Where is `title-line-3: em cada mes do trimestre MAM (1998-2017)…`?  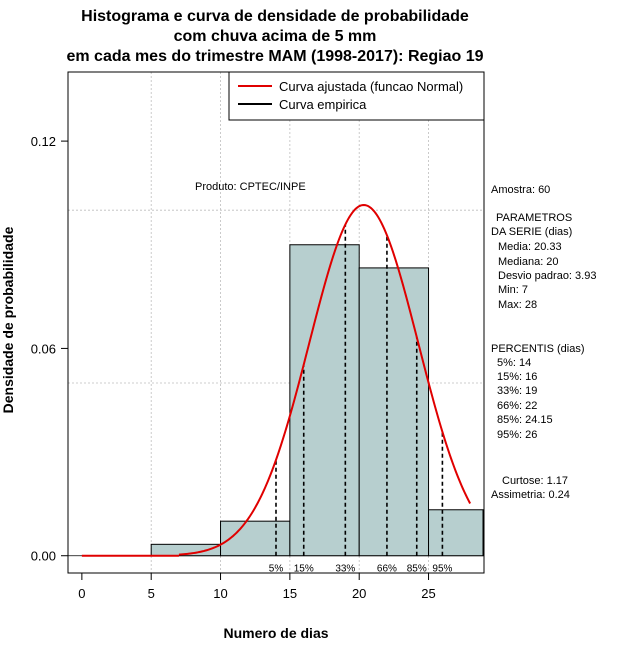
title-line-3: em cada mes do trimestre MAM (1998-2017)… is located at coordinates (274, 56).